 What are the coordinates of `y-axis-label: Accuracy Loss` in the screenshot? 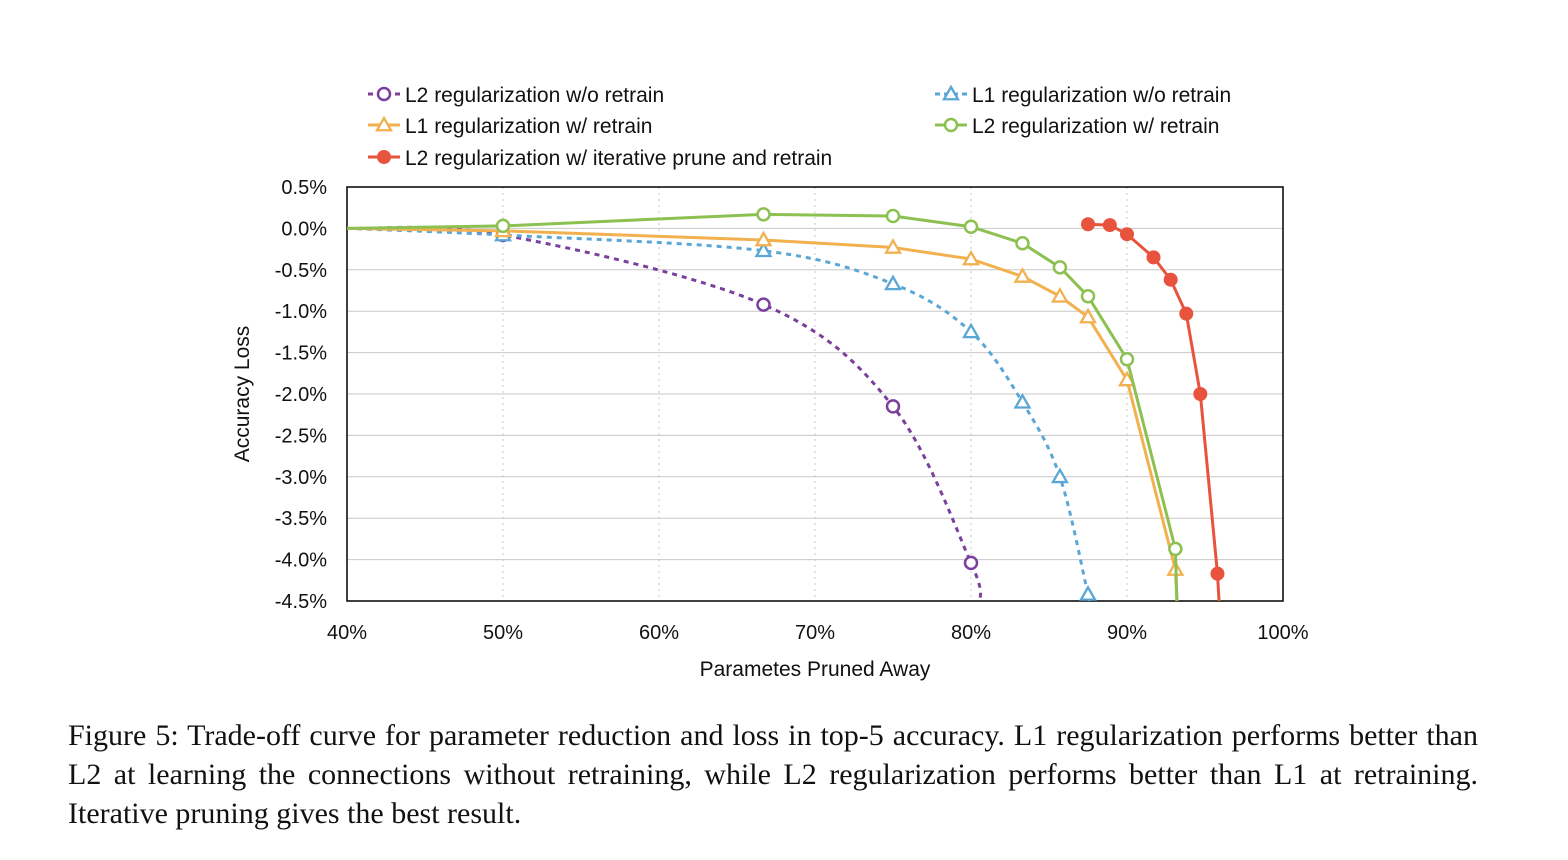 It's located at (242, 394).